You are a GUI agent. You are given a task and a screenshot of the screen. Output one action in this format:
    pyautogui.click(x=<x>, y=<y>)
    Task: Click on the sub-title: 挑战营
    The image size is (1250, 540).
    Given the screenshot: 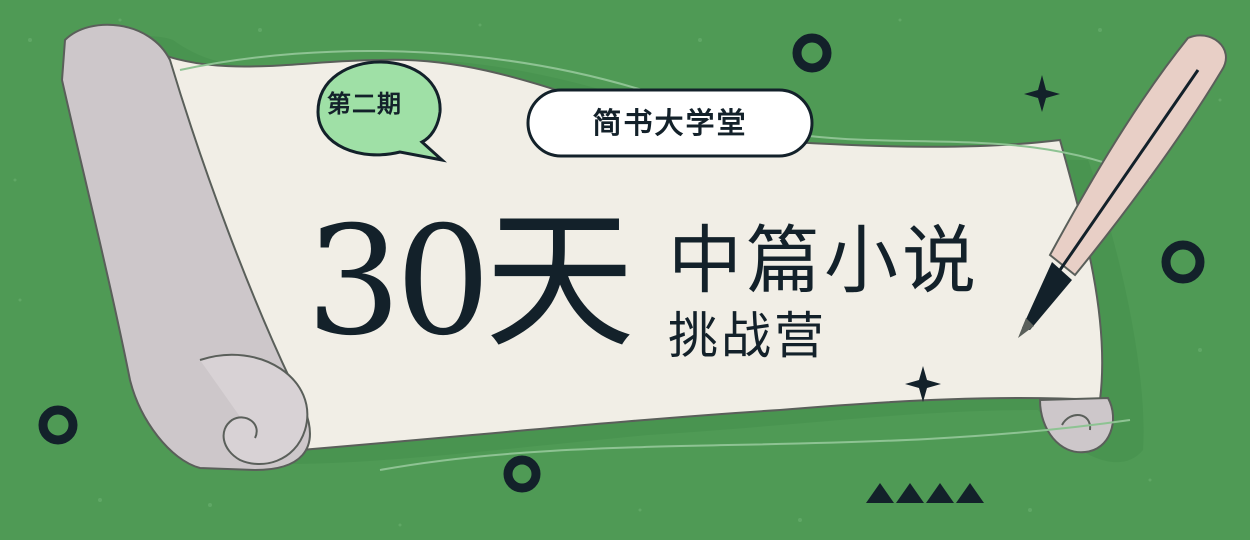 What is the action you would take?
    pyautogui.click(x=747, y=336)
    